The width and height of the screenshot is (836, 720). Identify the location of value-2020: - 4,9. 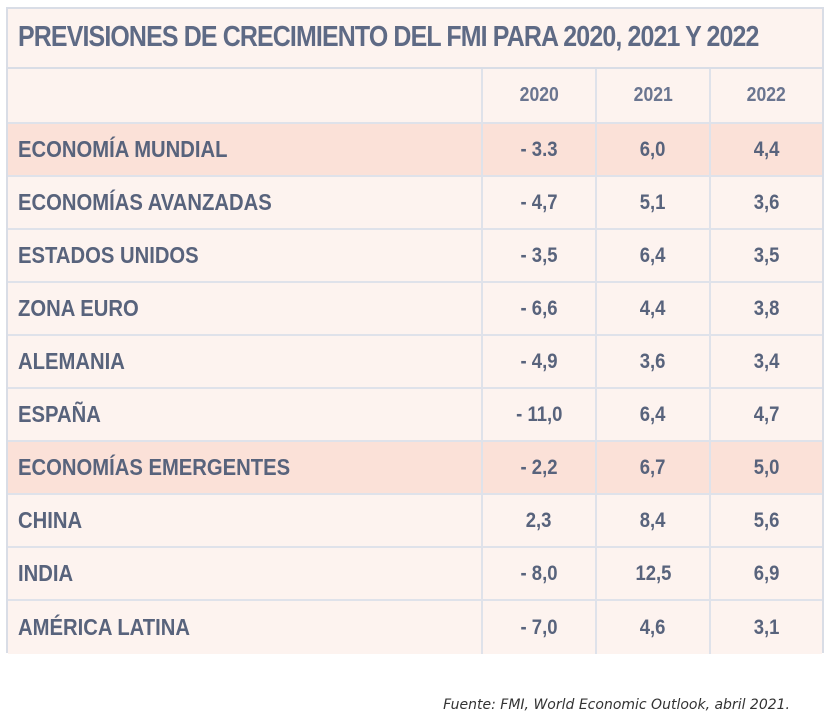
(539, 361).